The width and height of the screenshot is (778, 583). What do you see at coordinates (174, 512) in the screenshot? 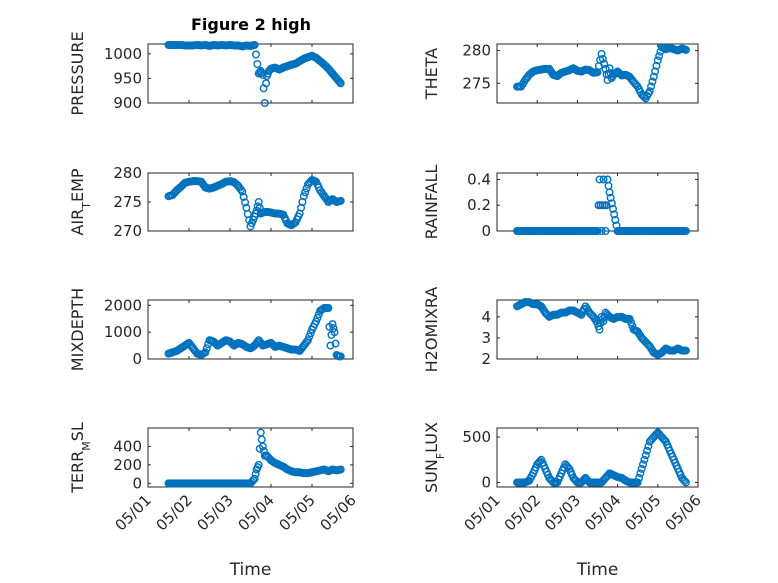
I see `x-tick-label: 05/02` at bounding box center [174, 512].